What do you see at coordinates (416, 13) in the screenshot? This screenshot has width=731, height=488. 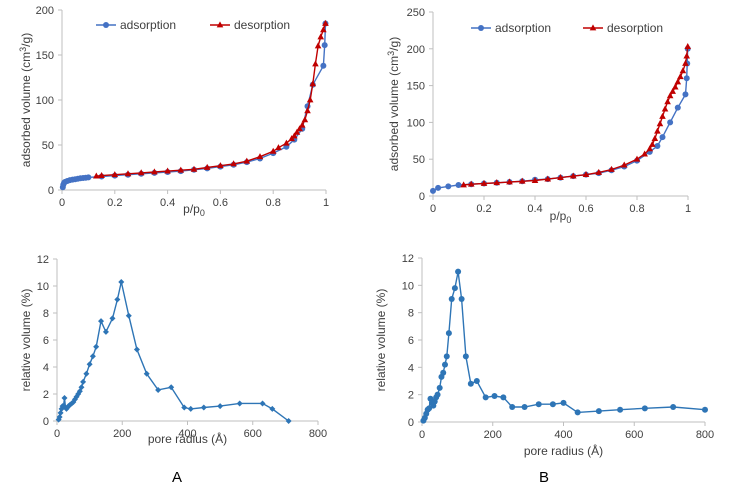 I see `y-tick-label: 250` at bounding box center [416, 13].